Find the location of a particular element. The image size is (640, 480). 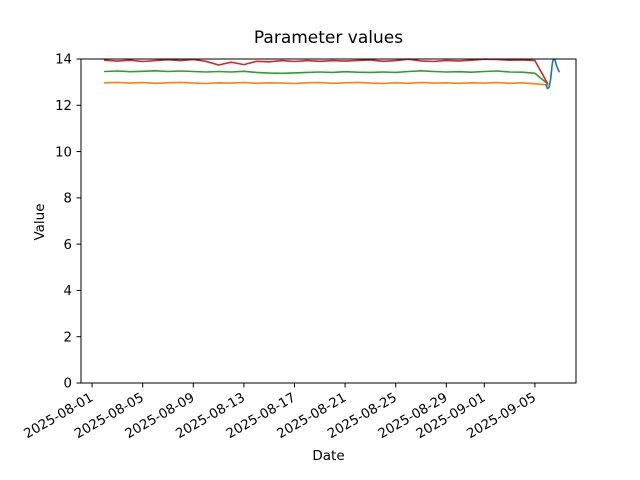

x-axis-label: Date is located at coordinates (328, 456).